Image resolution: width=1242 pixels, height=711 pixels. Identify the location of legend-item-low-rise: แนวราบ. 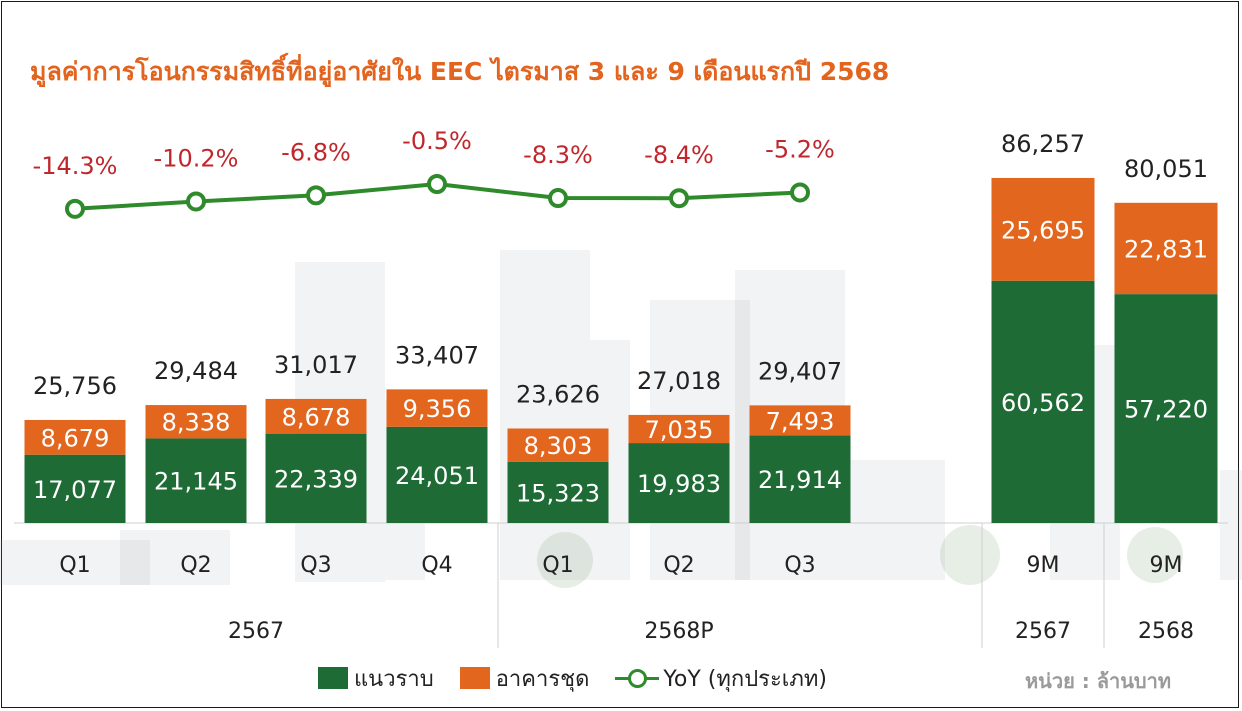
(376, 678).